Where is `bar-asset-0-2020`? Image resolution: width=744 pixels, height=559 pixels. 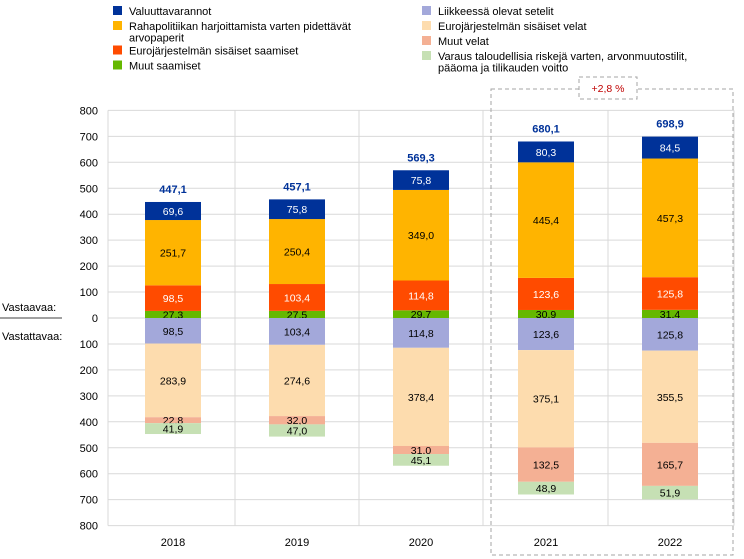 bar-asset-0-2020 is located at coordinates (421, 314).